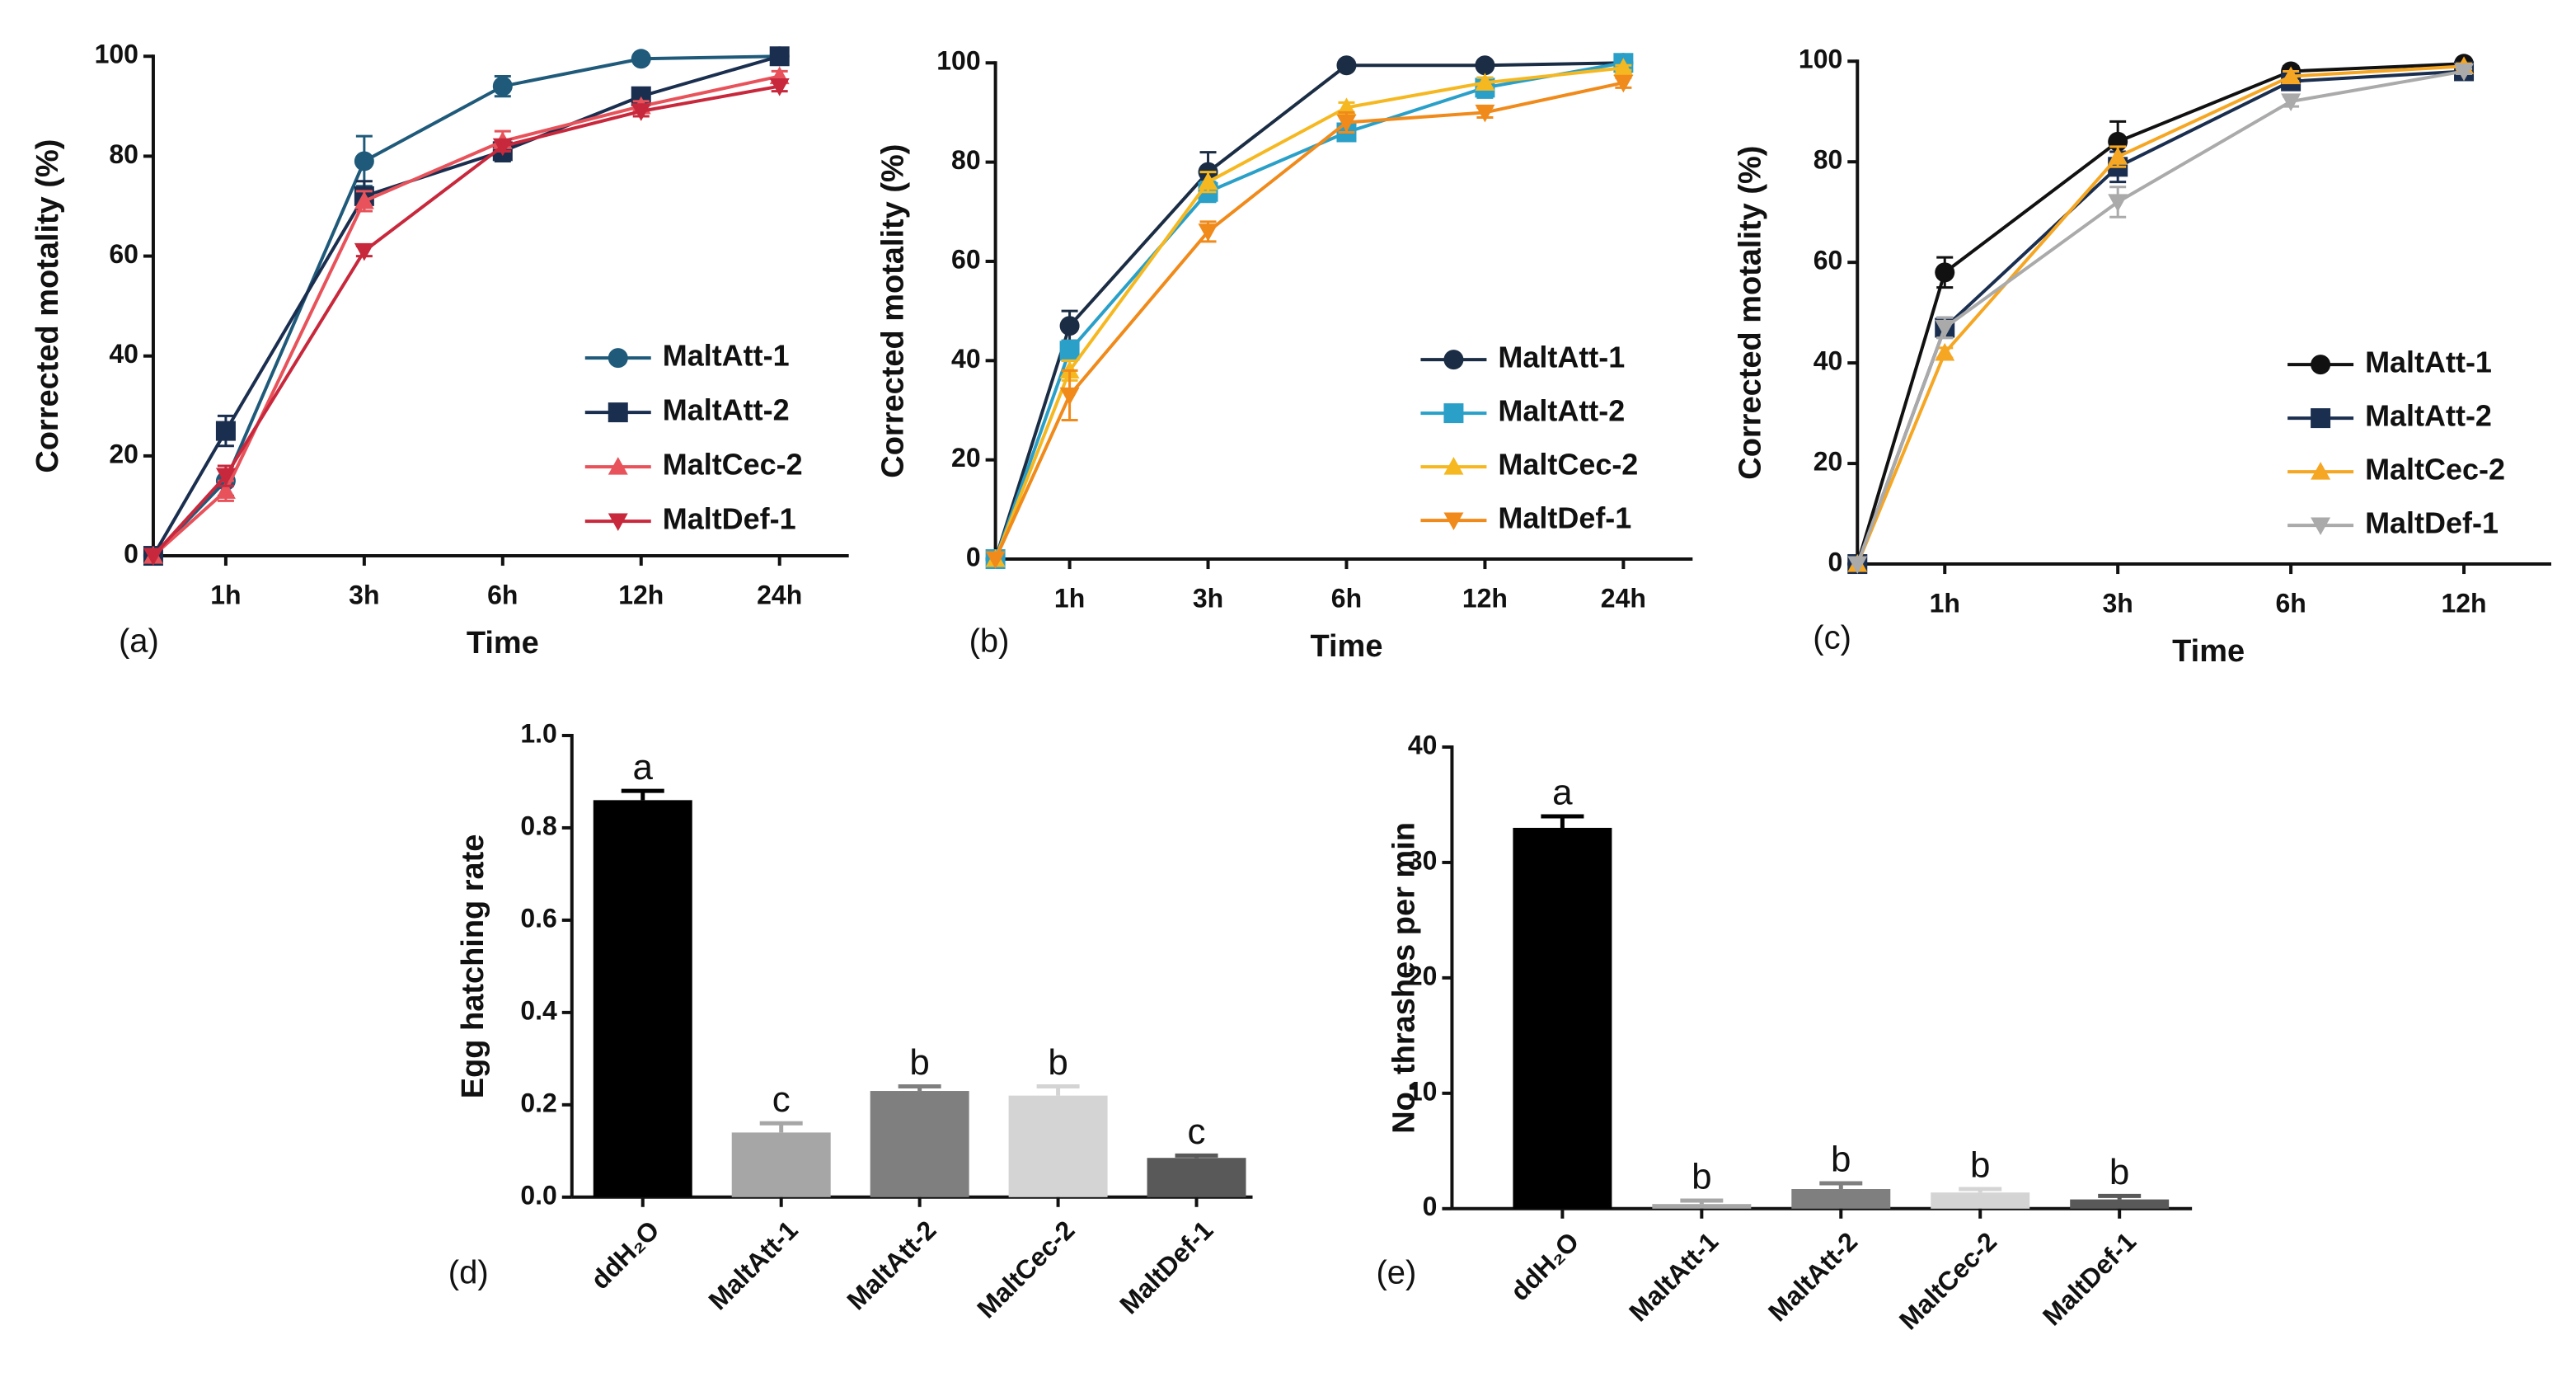 The image size is (2576, 1382). What do you see at coordinates (989, 641) in the screenshot?
I see `panel-label: (b)` at bounding box center [989, 641].